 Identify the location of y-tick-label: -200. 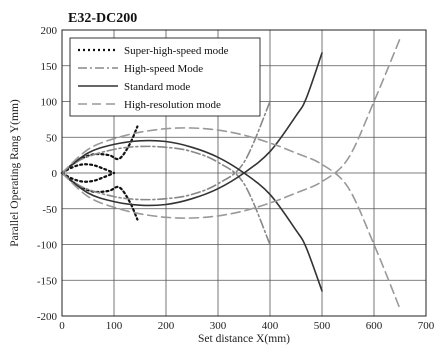
(47, 317).